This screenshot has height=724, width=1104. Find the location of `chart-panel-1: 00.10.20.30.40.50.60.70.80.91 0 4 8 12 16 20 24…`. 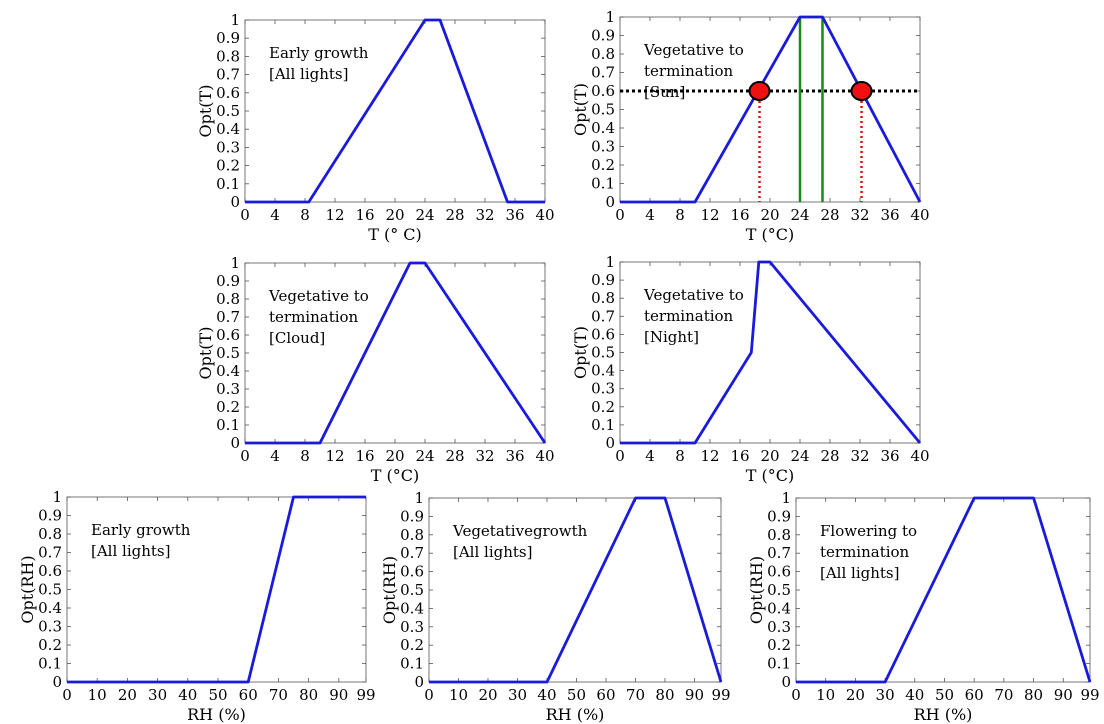

chart-panel-1: 00.10.20.30.40.50.60.70.80.91 0 4 8 12 16 20 24… is located at coordinates (375, 127).